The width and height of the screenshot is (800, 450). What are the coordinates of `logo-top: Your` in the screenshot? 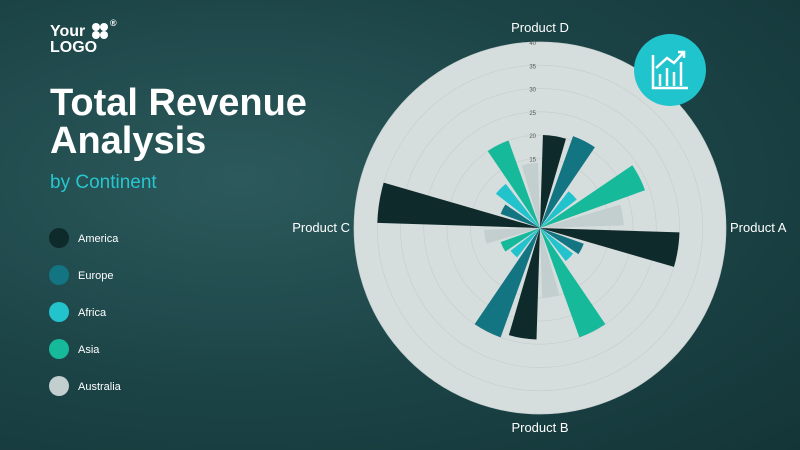 It's located at (67, 31).